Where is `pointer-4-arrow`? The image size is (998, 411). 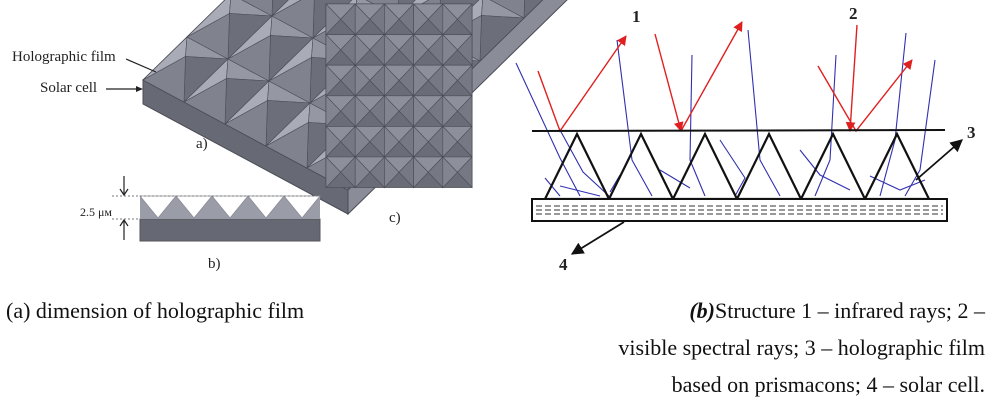
pointer-4-arrow is located at coordinates (597, 238).